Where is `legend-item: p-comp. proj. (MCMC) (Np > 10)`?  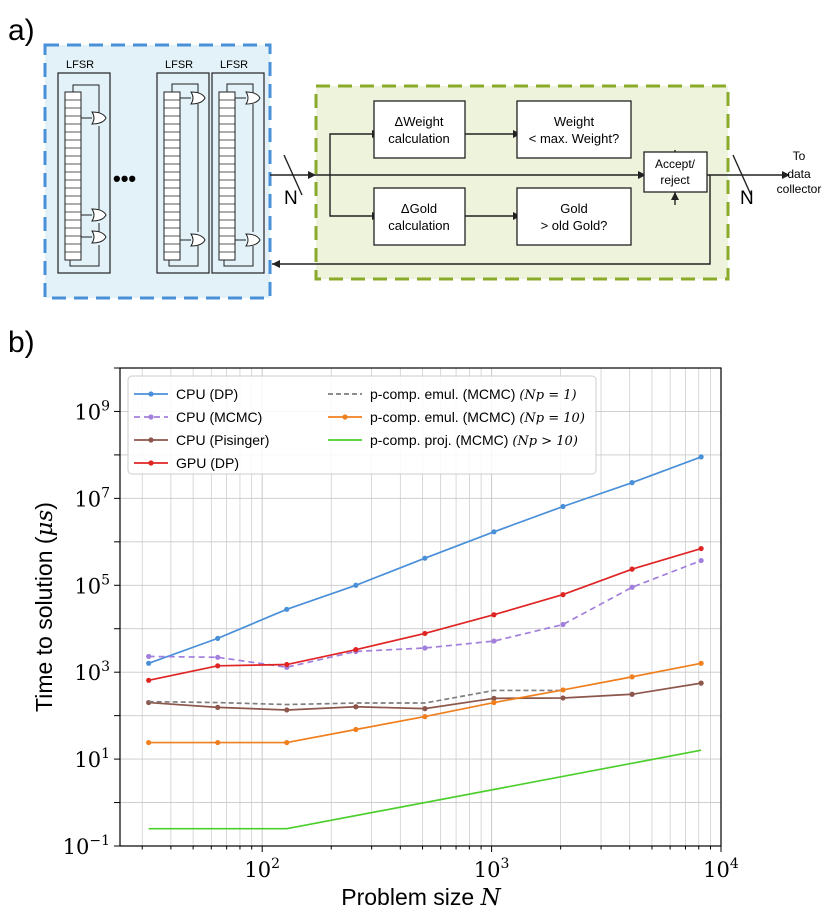
legend-item: p-comp. proj. (MCMC) (Np > 10) is located at coordinates (453, 440).